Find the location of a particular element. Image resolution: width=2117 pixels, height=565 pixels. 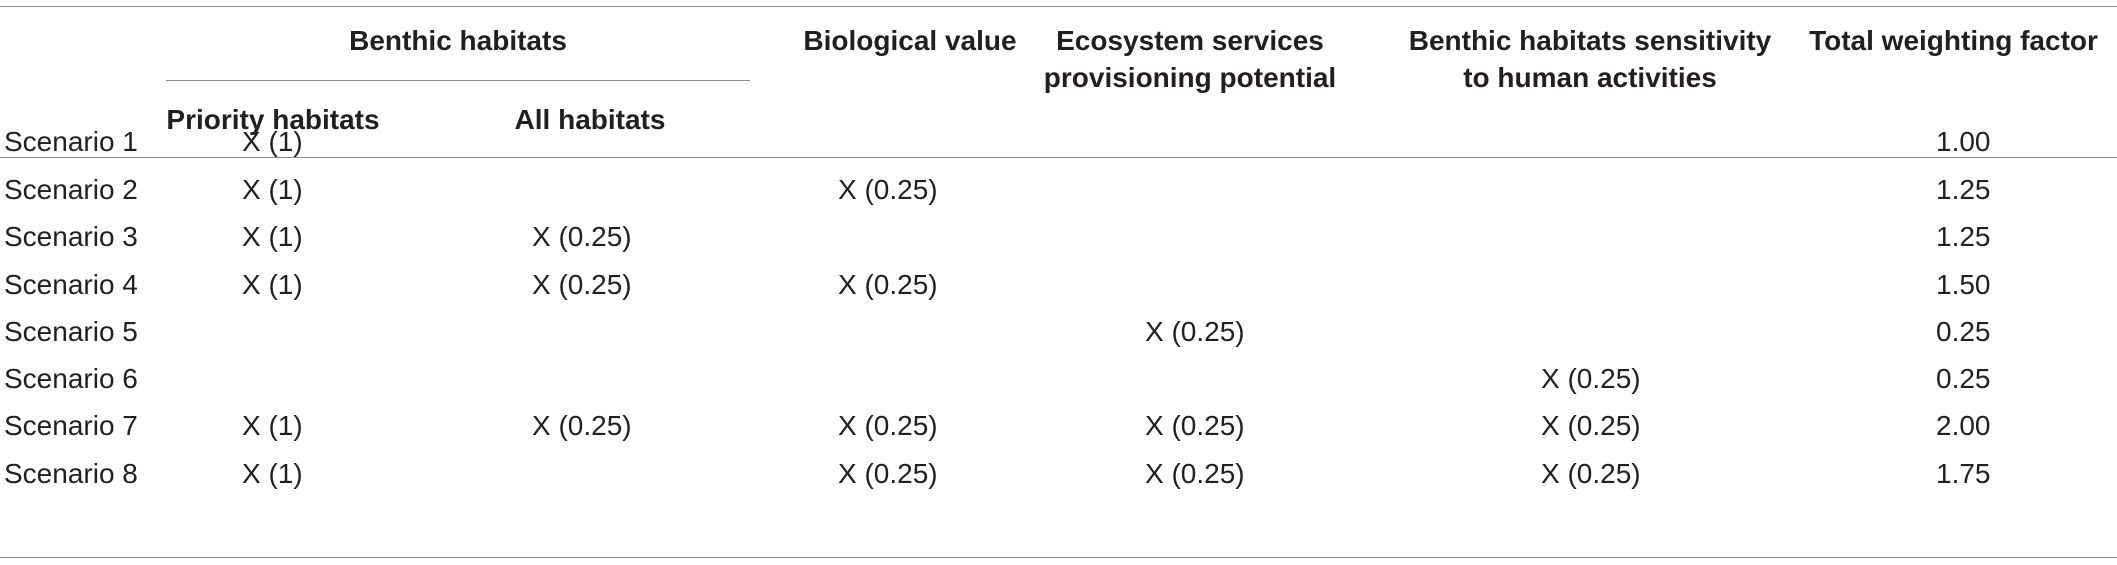

total-weighting-cell: 2.00 is located at coordinates (1963, 425).